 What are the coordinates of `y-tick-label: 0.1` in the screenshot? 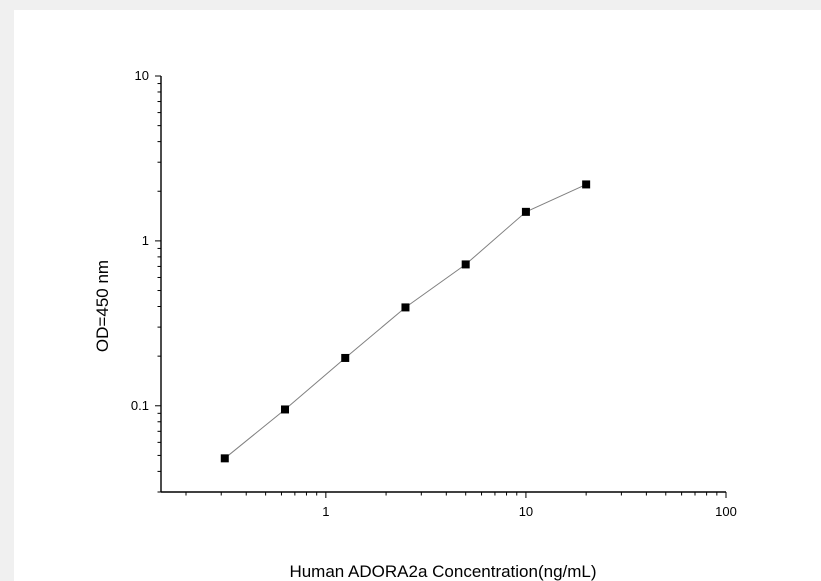 It's located at (140, 405).